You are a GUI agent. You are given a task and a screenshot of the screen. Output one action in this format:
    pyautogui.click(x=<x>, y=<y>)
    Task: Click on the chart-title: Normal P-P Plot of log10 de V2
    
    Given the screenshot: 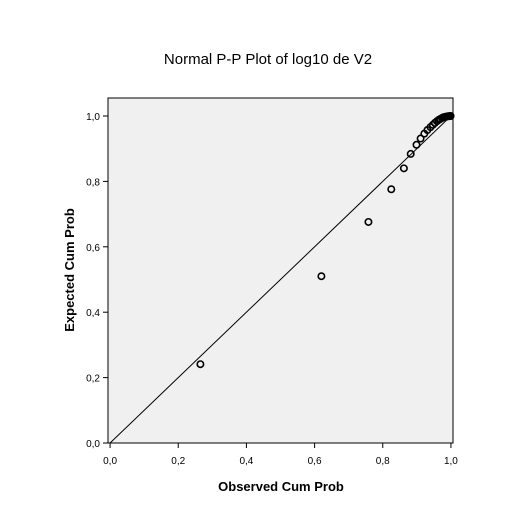 What is the action you would take?
    pyautogui.click(x=268, y=59)
    